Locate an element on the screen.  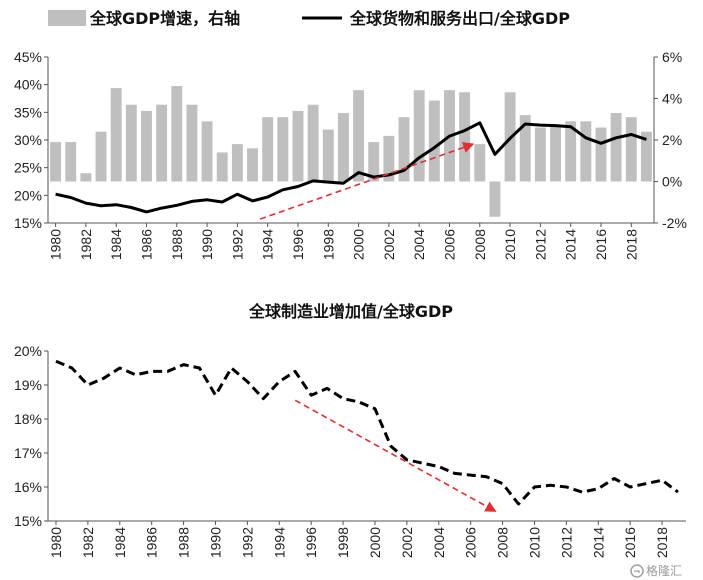
top-left-tick-label: 25% is located at coordinates (28, 168).